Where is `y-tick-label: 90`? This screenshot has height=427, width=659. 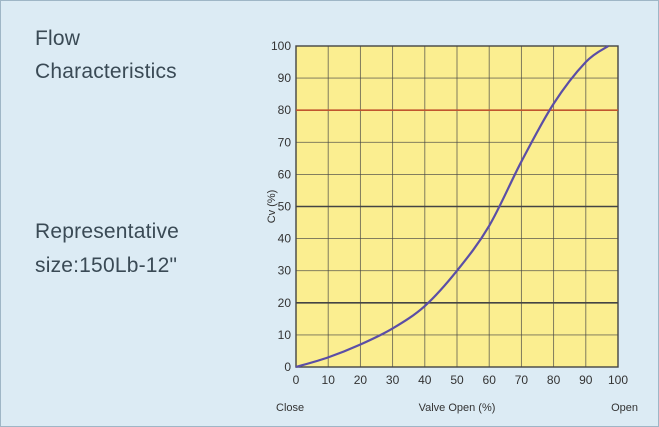 y-tick-label: 90 is located at coordinates (285, 78).